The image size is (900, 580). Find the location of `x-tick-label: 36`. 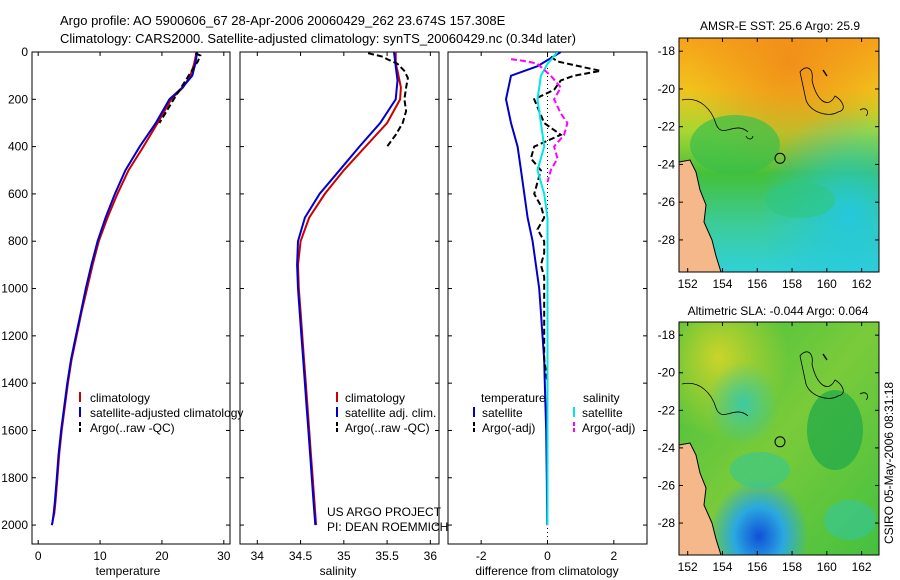

x-tick-label: 36 is located at coordinates (431, 556).